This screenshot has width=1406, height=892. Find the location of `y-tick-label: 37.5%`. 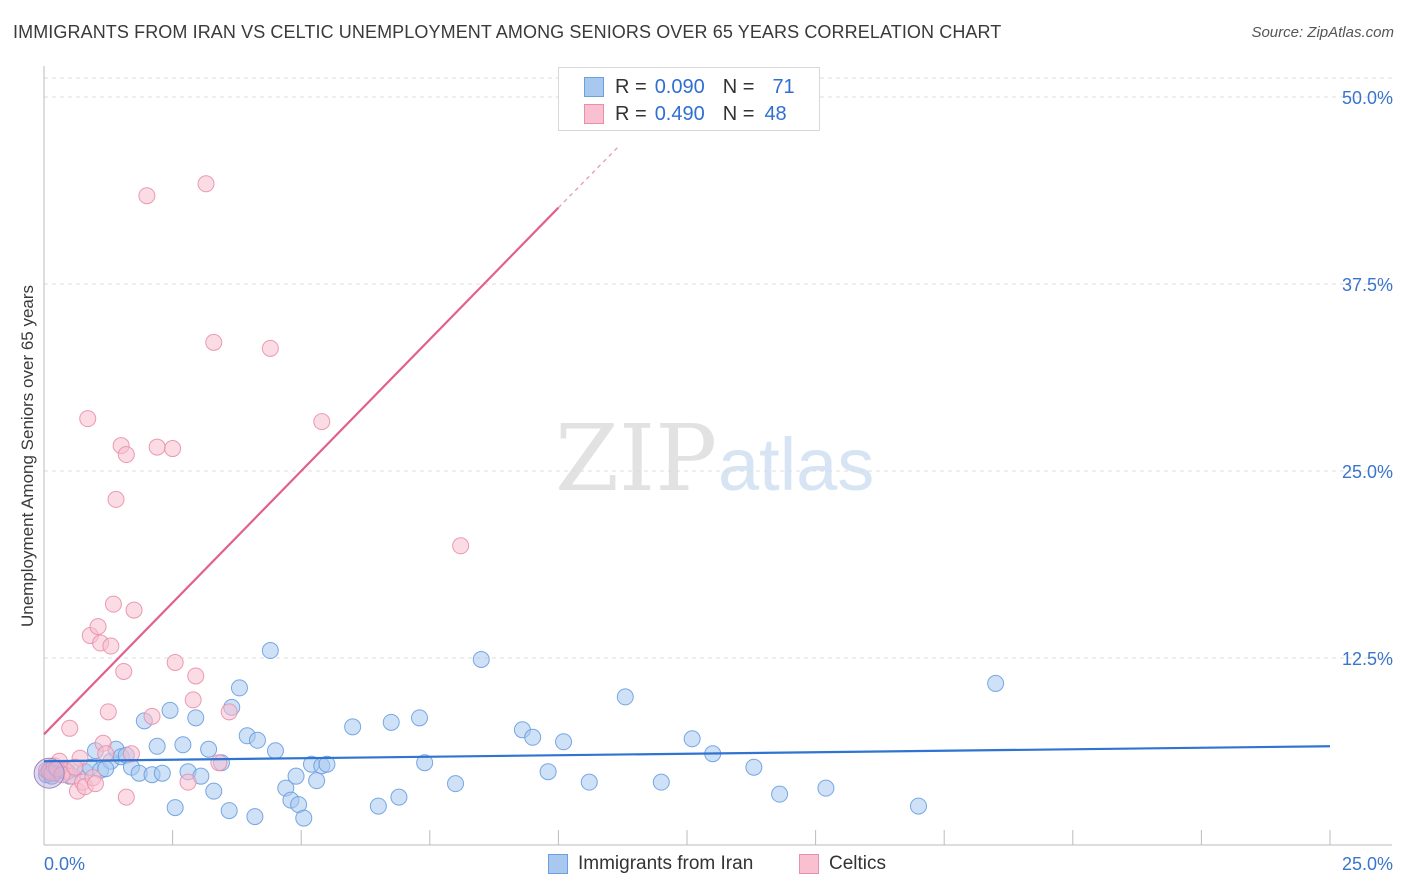

y-tick-label: 37.5% is located at coordinates (1367, 285).